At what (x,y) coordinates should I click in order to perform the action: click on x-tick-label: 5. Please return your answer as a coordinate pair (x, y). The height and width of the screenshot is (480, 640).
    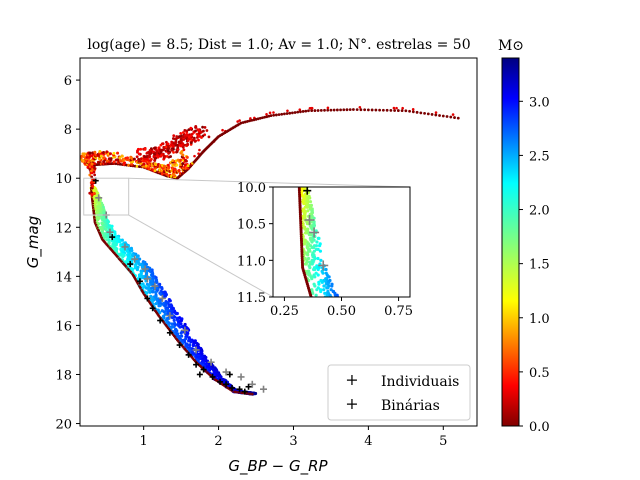
    Looking at the image, I should click on (443, 441).